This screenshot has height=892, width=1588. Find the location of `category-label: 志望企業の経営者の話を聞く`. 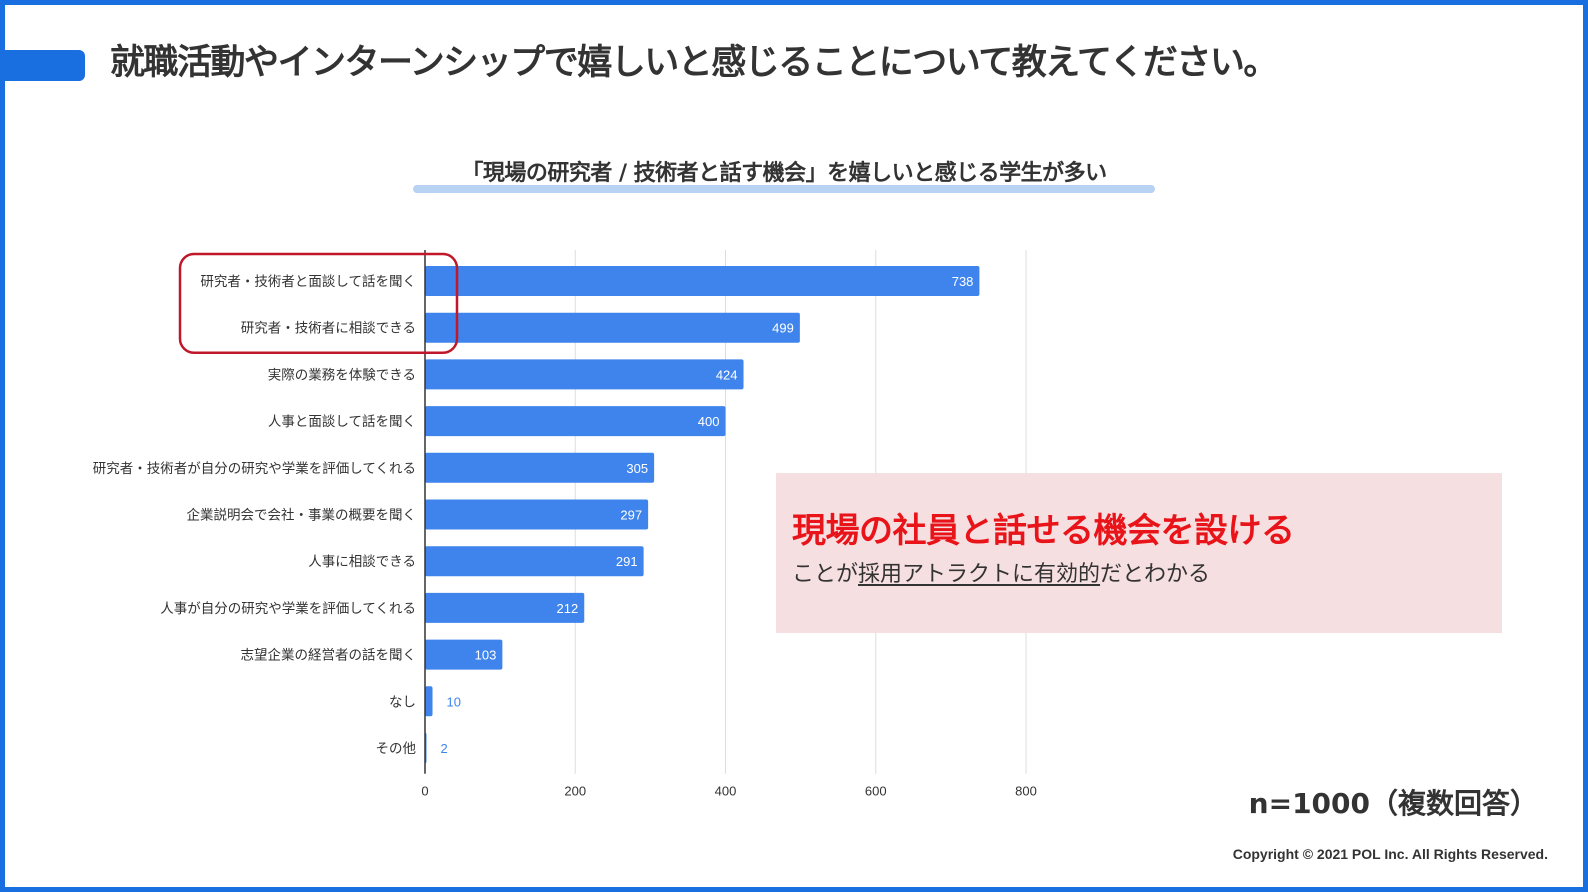

category-label: 志望企業の経営者の話を聞く is located at coordinates (329, 655).